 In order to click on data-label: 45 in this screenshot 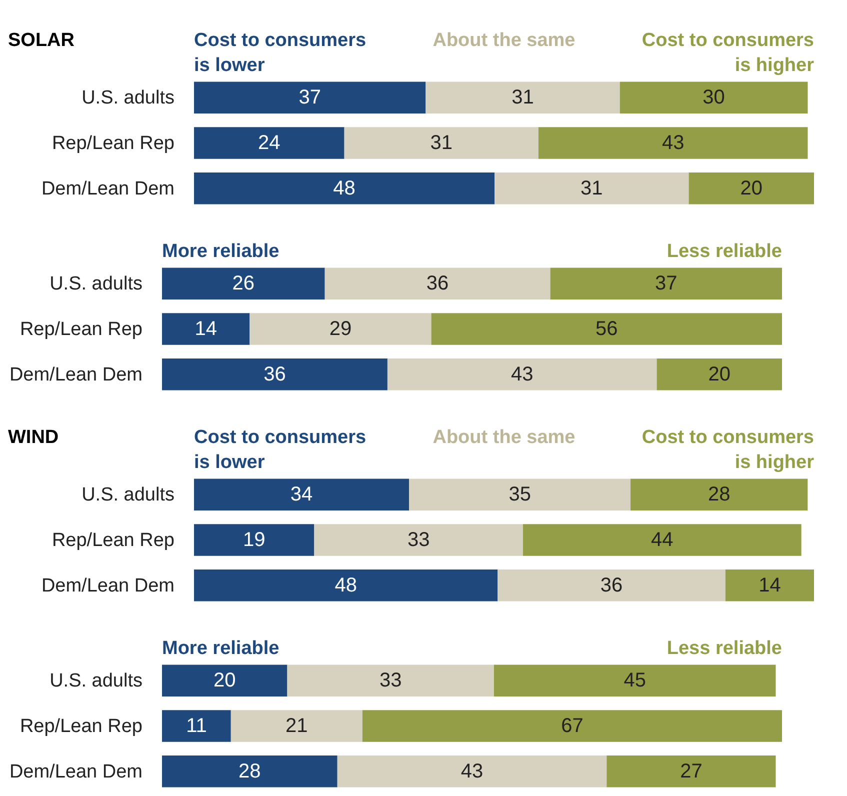, I will do `click(635, 681)`.